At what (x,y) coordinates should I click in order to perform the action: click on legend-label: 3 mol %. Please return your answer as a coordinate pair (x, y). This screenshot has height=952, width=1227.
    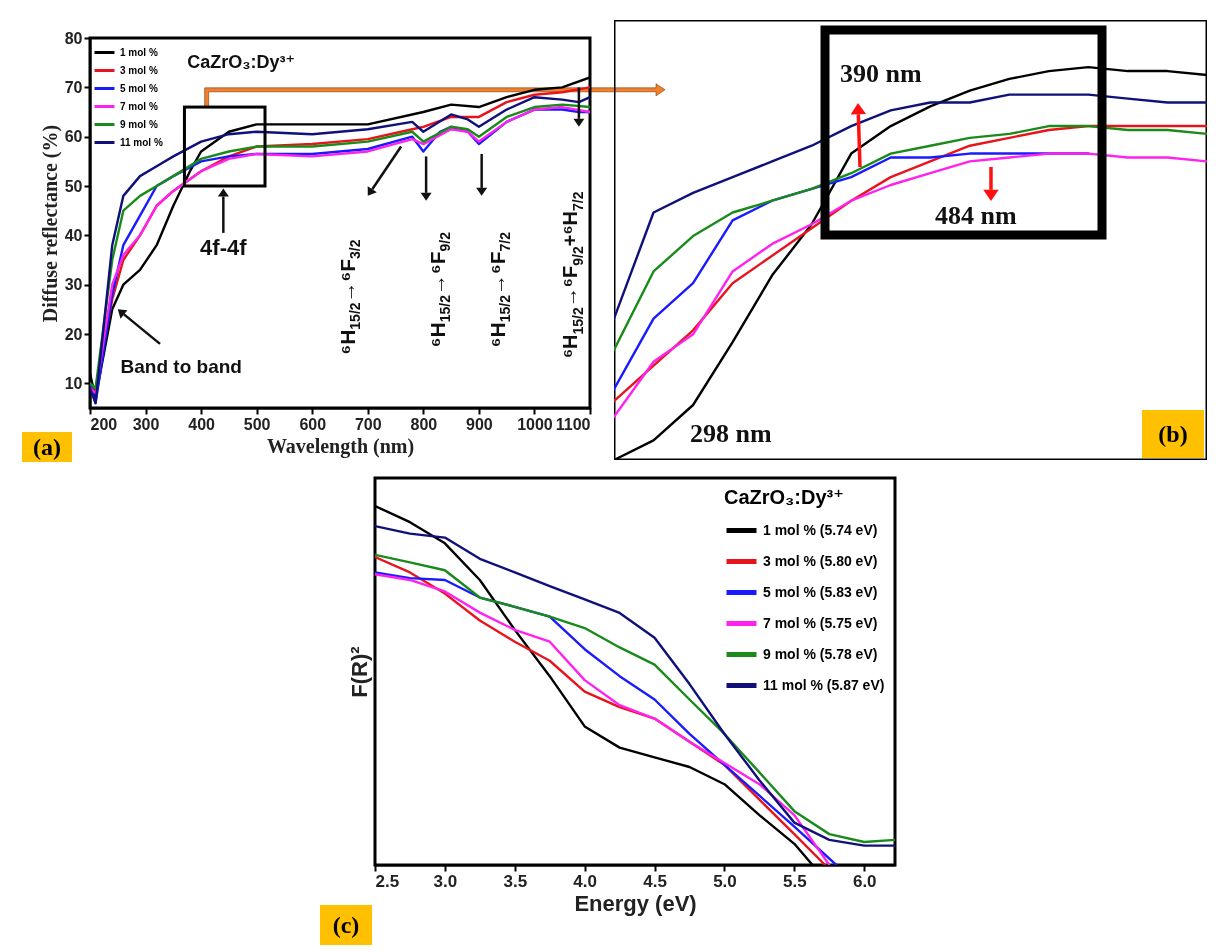
    Looking at the image, I should click on (139, 70).